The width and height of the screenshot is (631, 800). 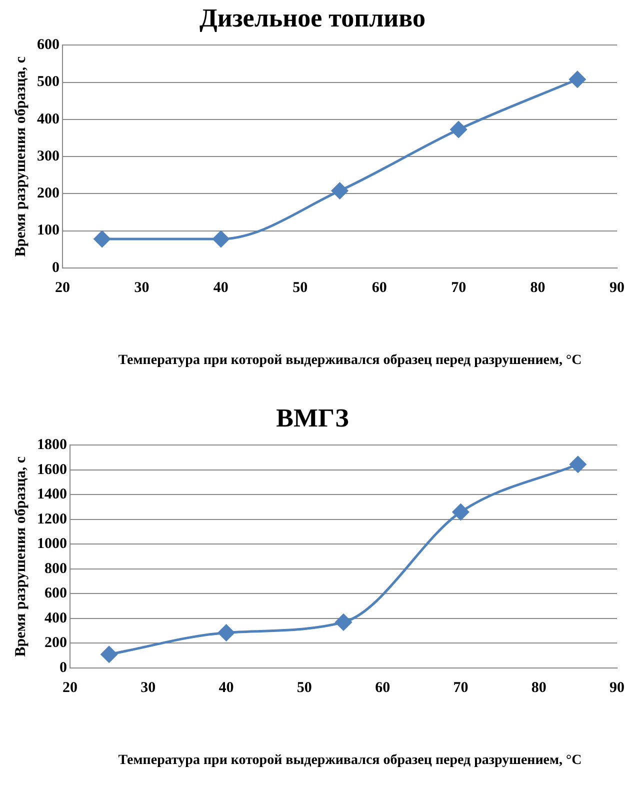 I want to click on chart-title: Дизельное топливо, so click(x=312, y=17).